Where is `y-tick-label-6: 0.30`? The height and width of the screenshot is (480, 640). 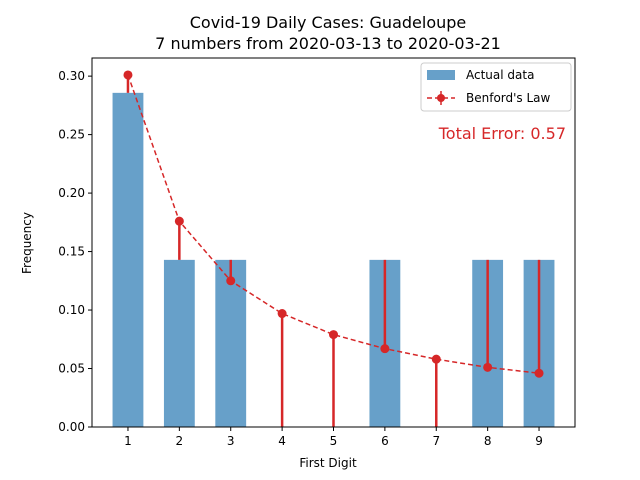
y-tick-label-6: 0.30 is located at coordinates (71, 76).